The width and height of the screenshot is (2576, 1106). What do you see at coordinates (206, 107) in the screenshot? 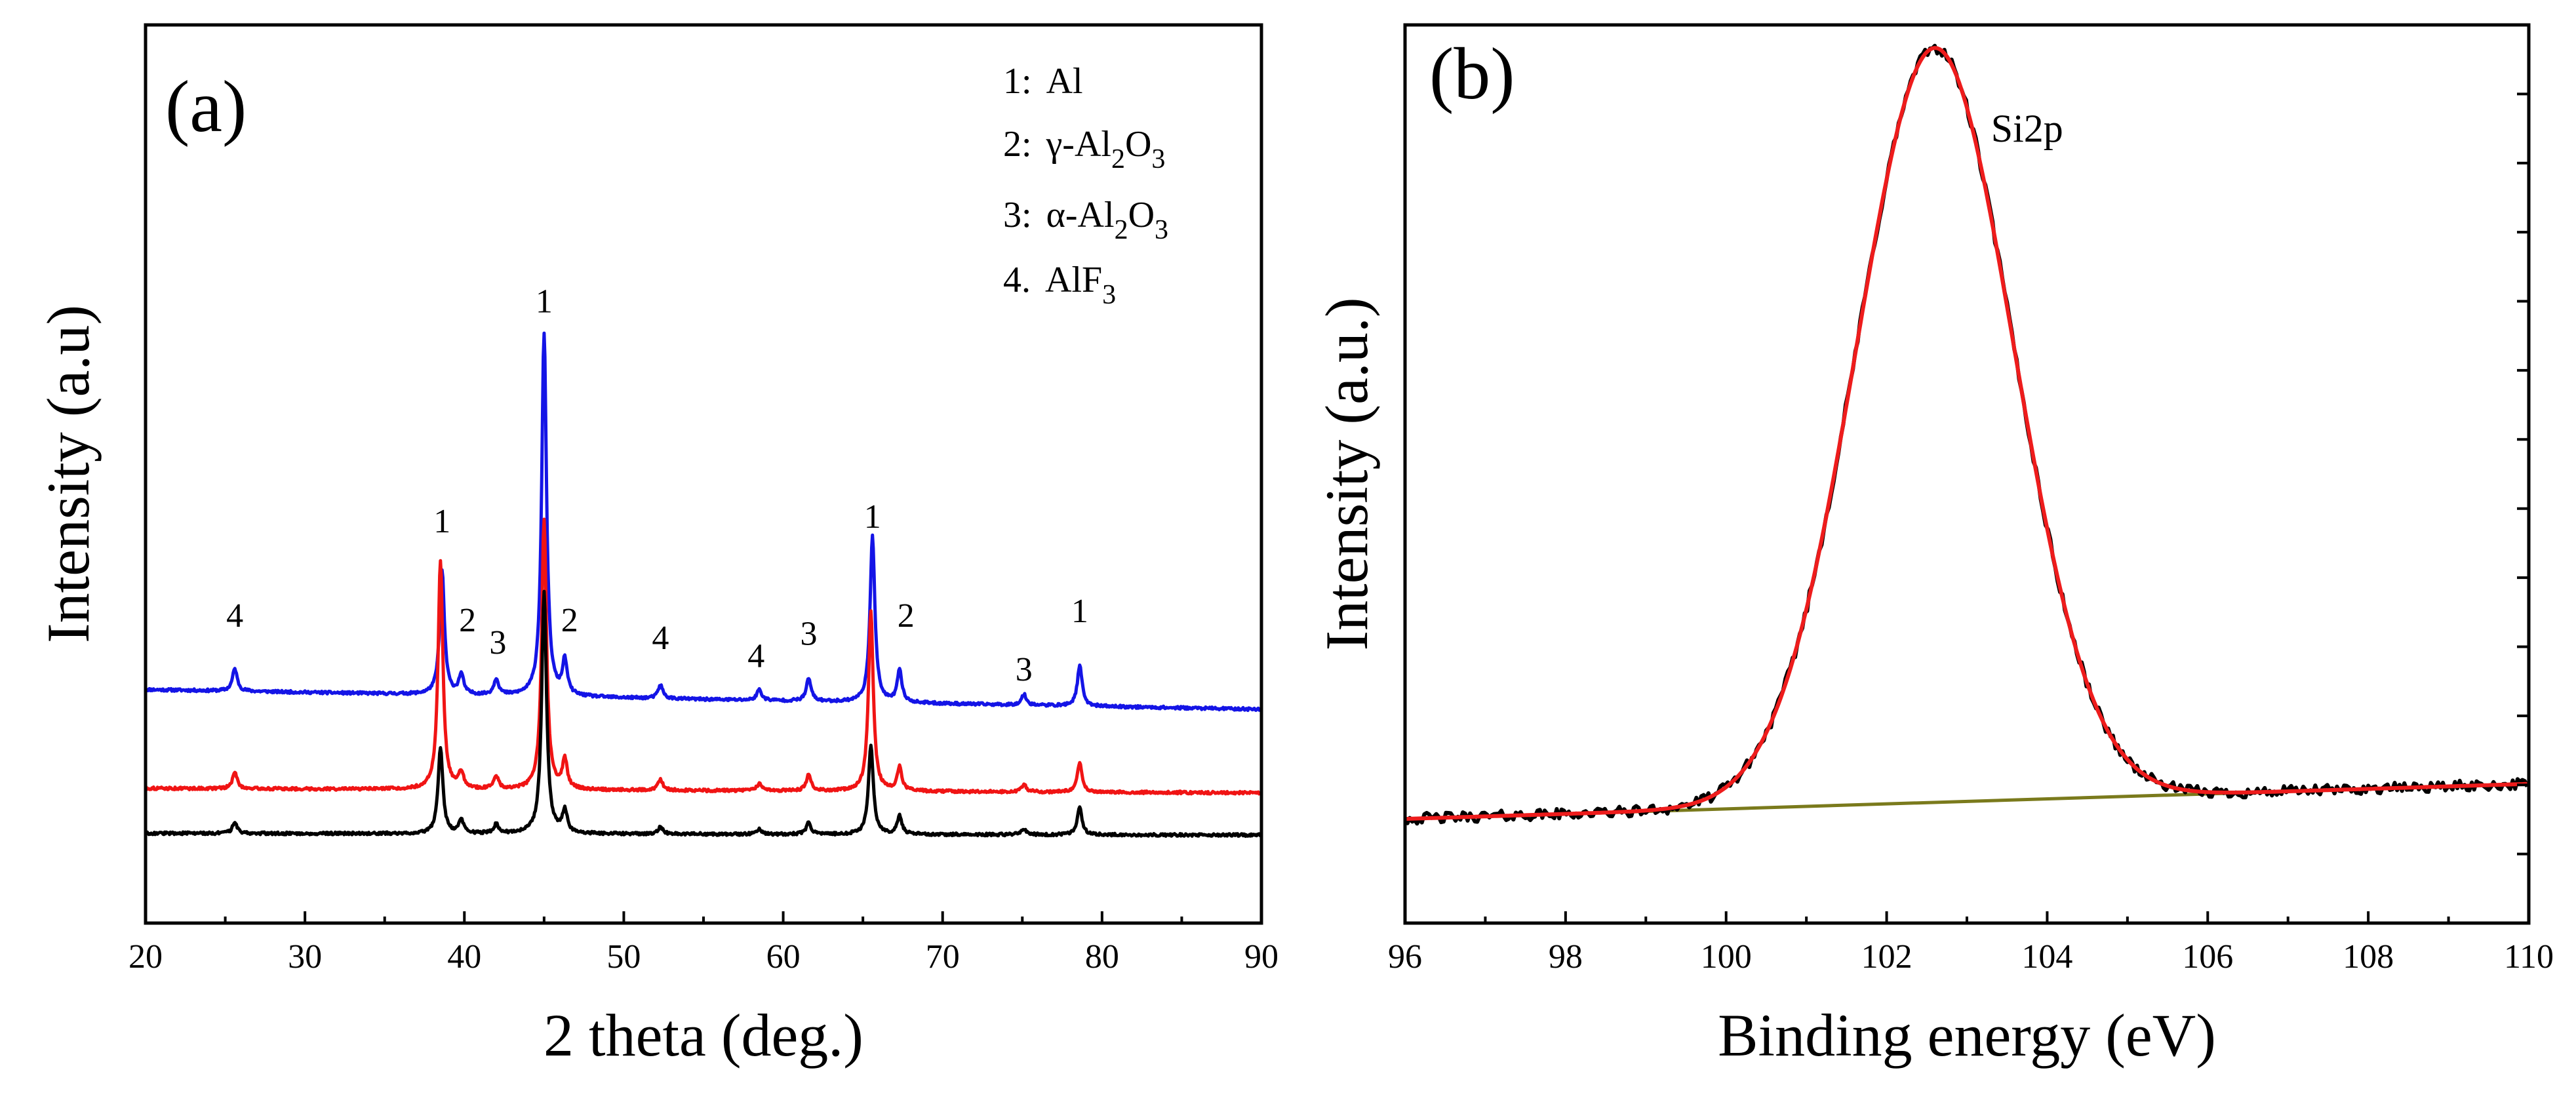
I see `panel-a-label: (a)` at bounding box center [206, 107].